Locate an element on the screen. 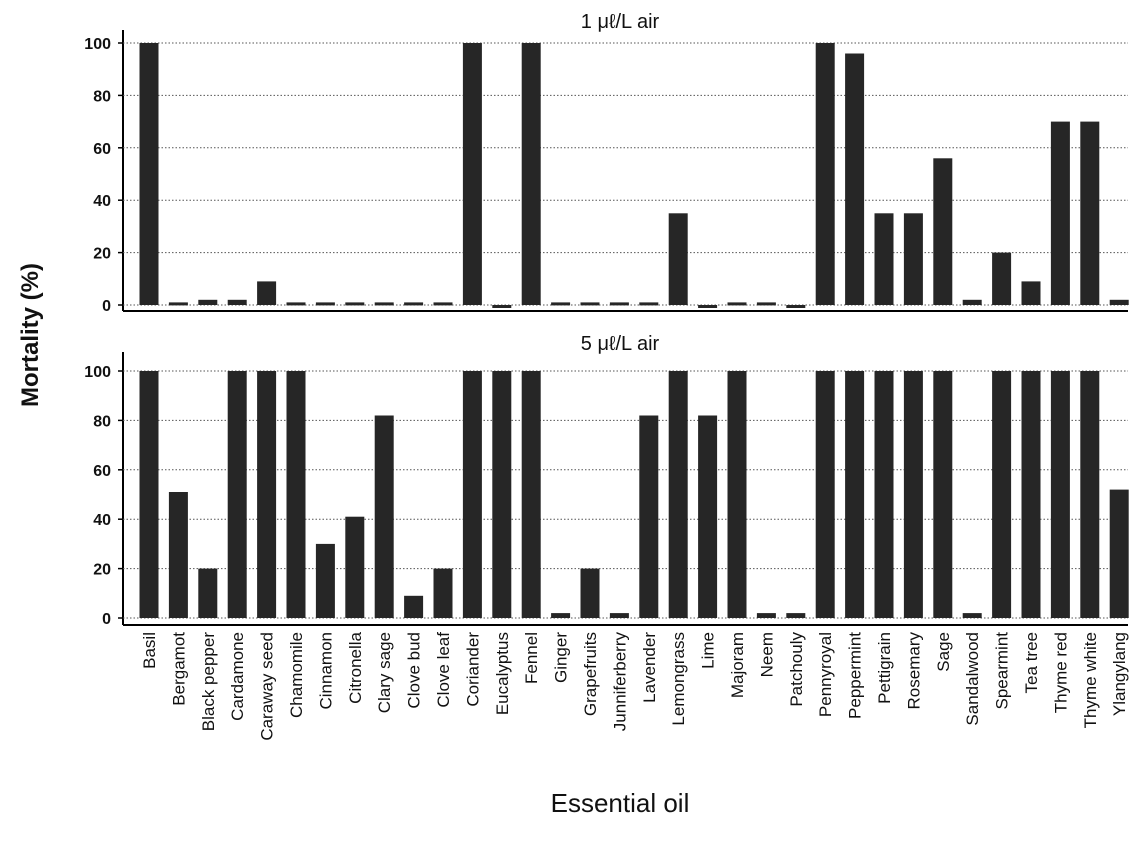 This screenshot has height=850, width=1135. category-label: Grapefruits is located at coordinates (590, 674).